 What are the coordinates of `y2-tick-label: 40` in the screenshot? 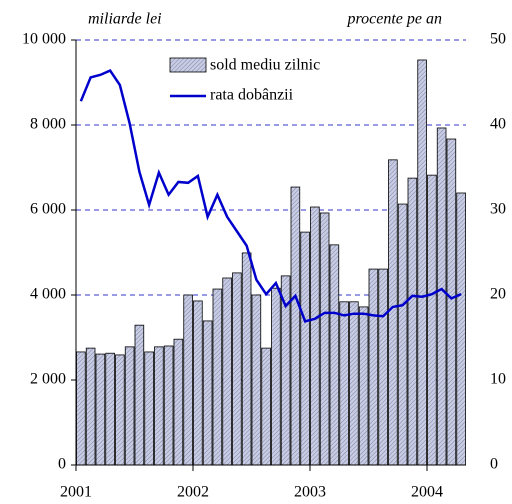 It's located at (498, 124).